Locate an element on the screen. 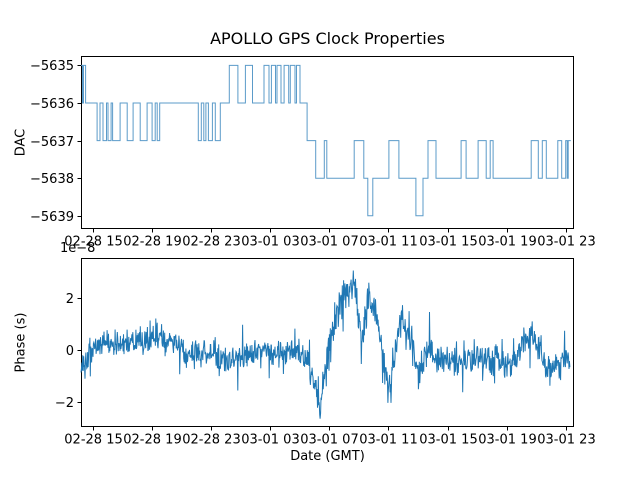  chart-title: APOLLO GPS Clock Properties is located at coordinates (327, 38).